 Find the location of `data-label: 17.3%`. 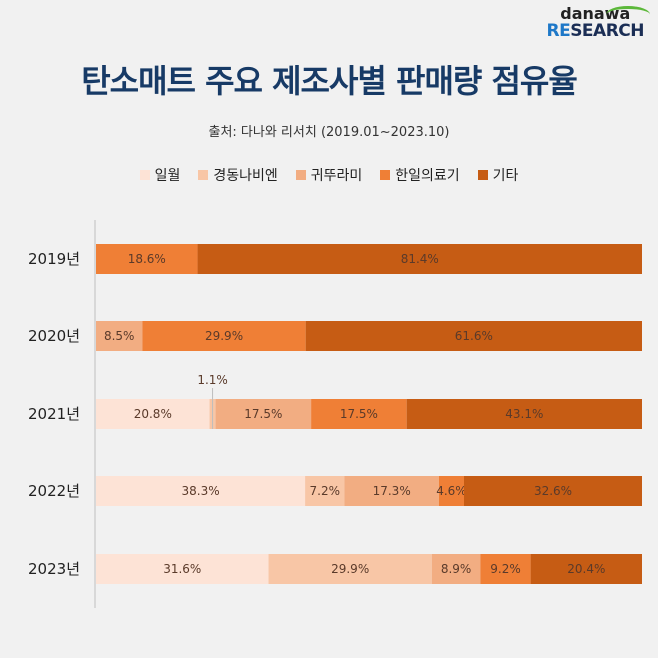

data-label: 17.3% is located at coordinates (392, 491).